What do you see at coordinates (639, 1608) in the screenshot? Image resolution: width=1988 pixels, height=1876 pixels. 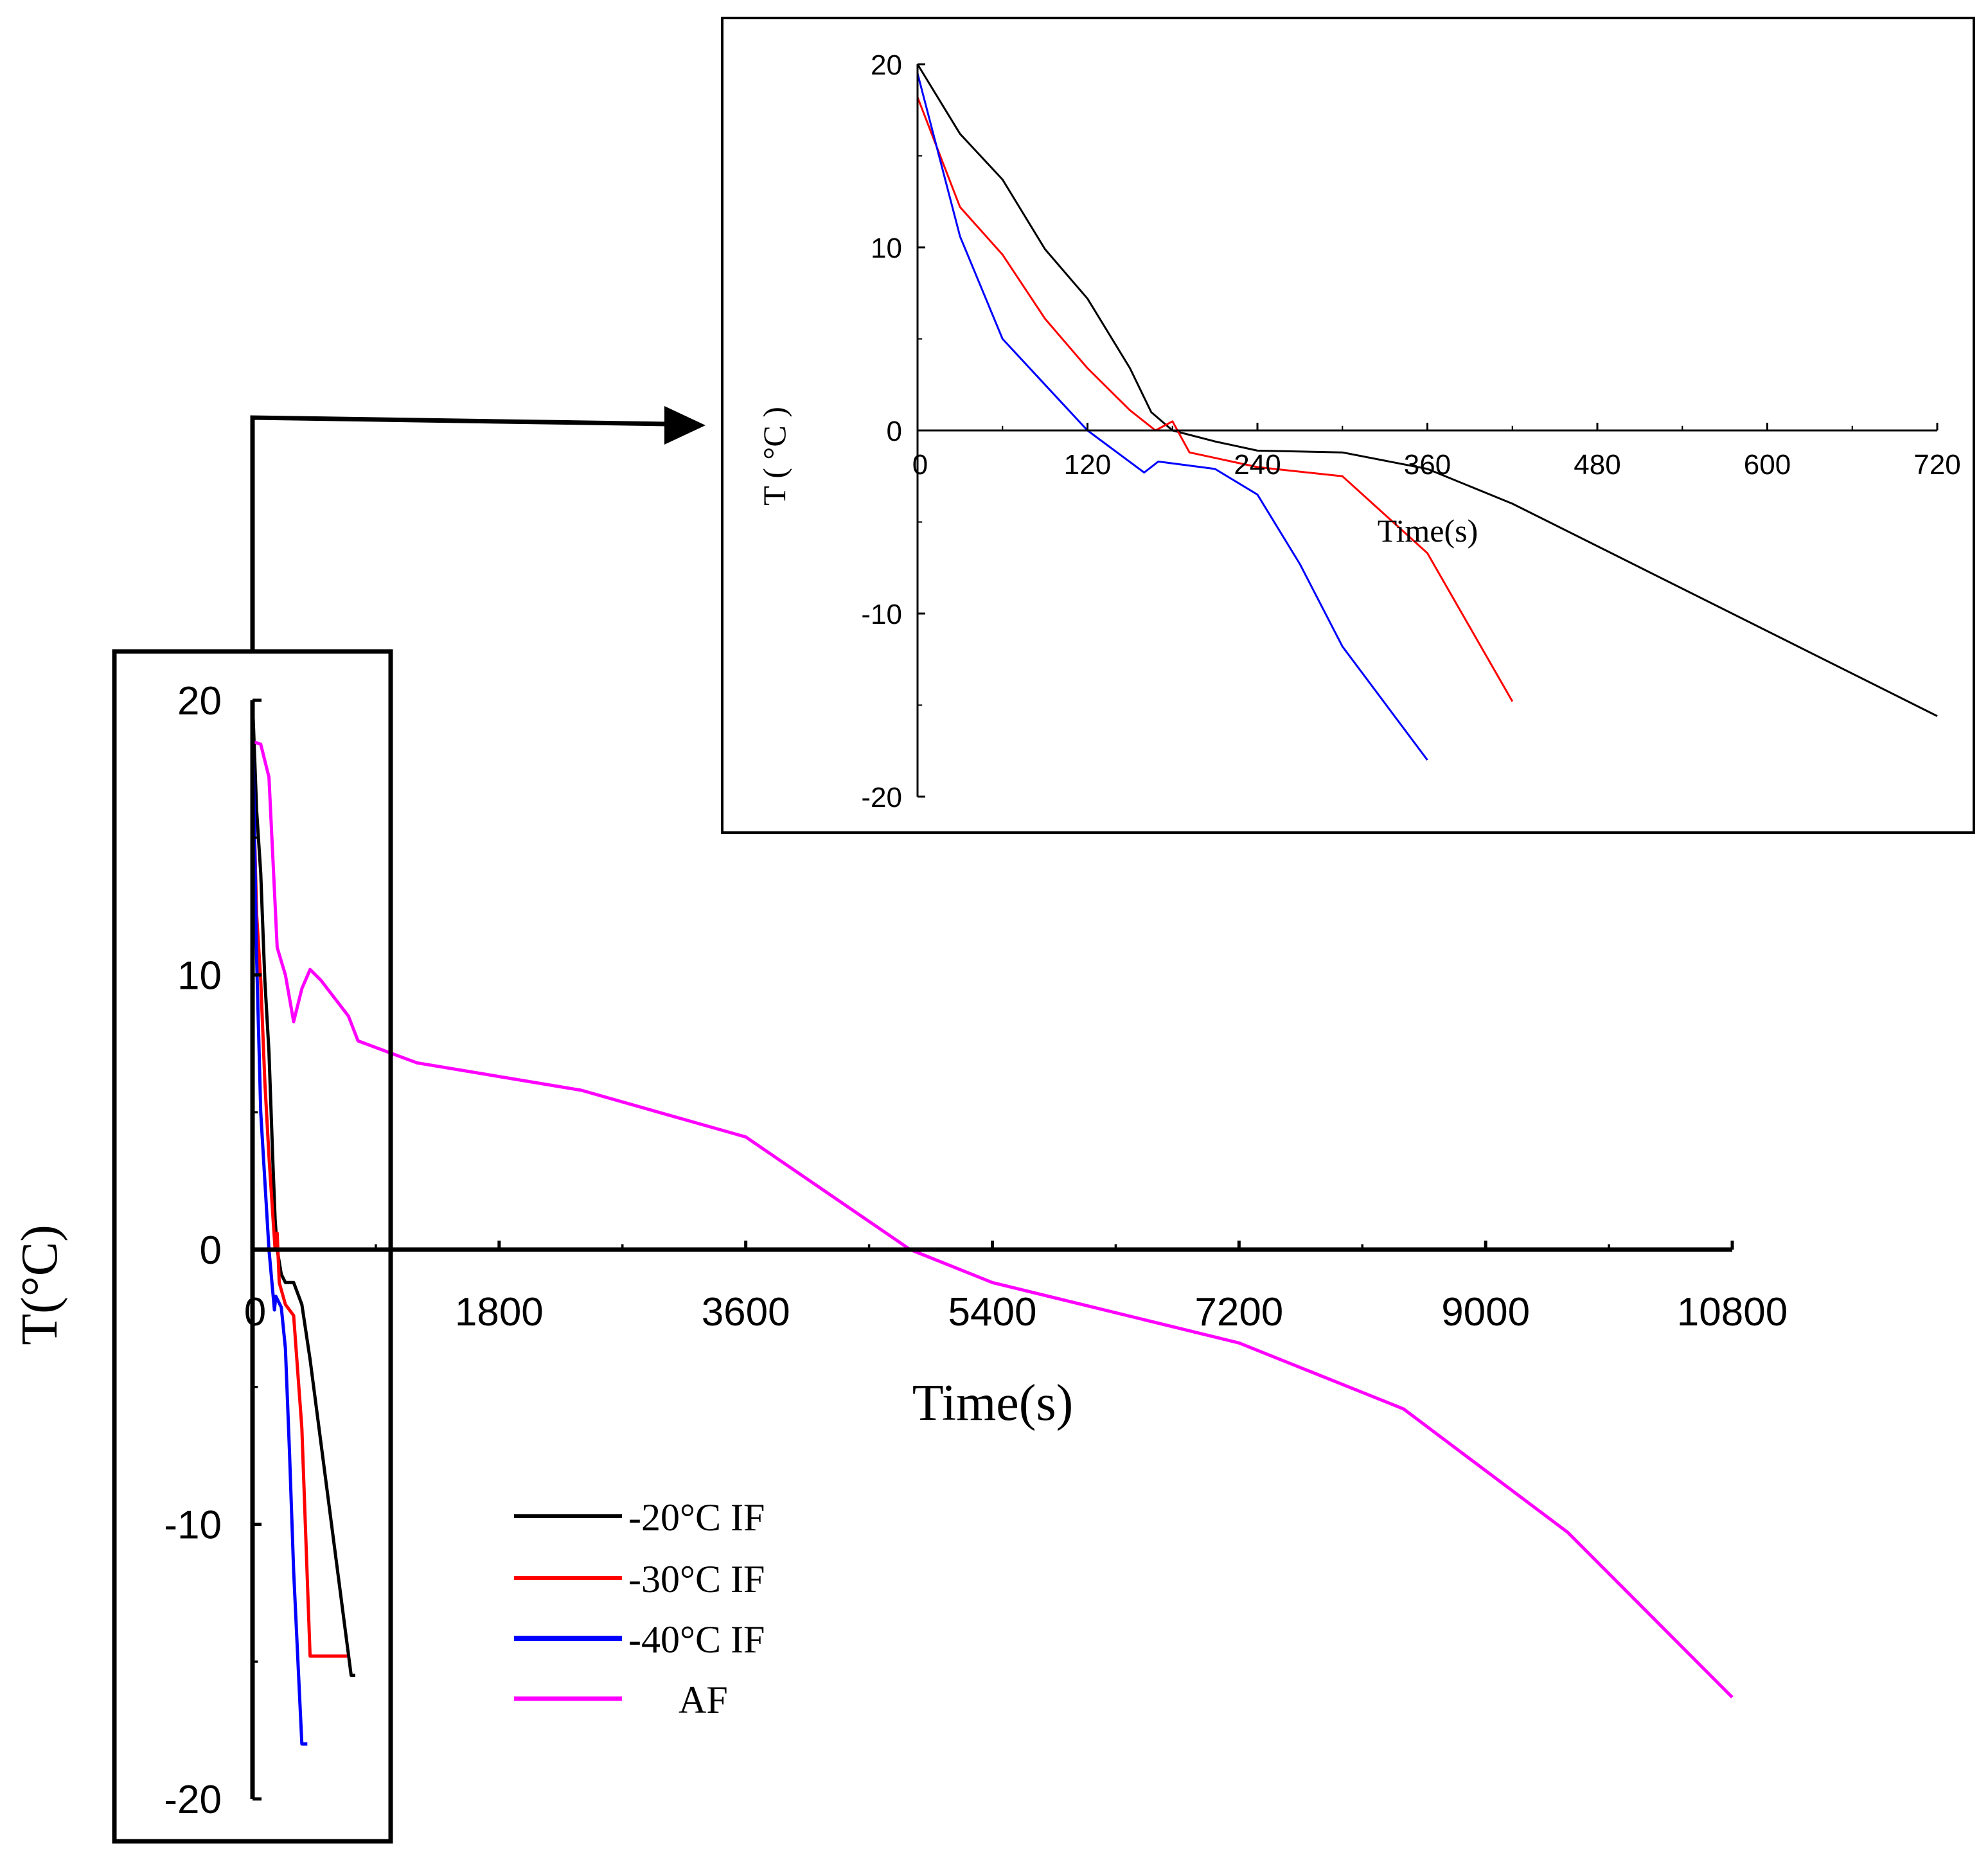 I see `legend: -20°C IF -30°C IF -40°C IF AF` at bounding box center [639, 1608].